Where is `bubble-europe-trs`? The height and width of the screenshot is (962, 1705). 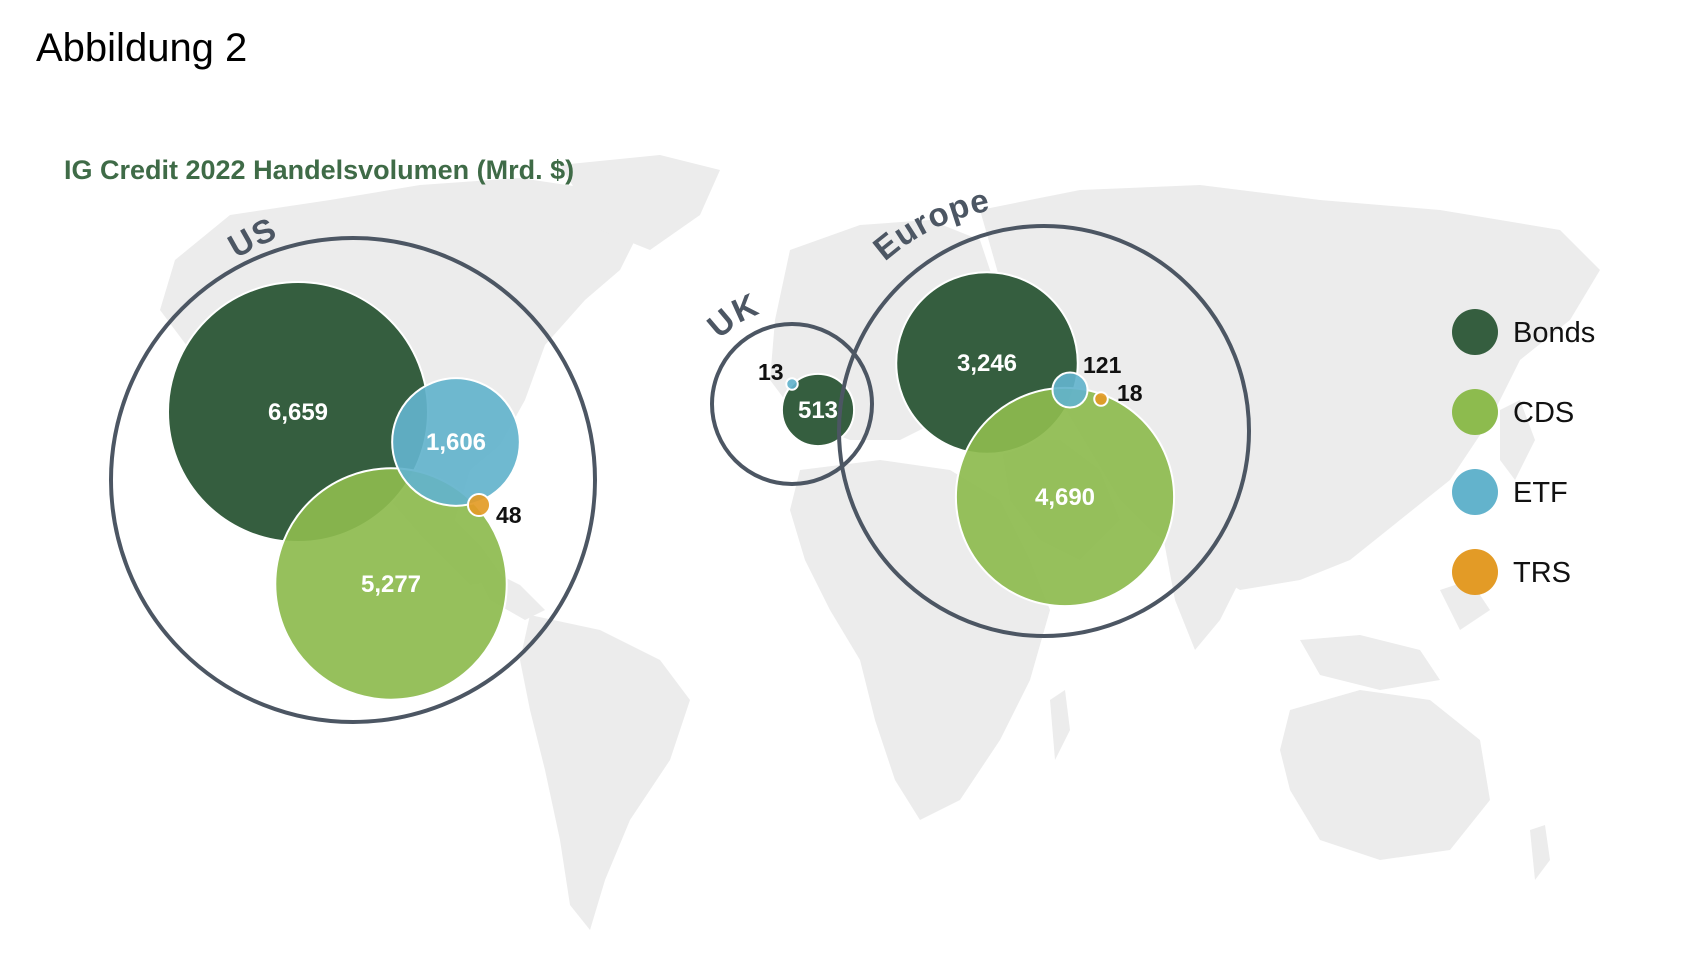
bubble-europe-trs is located at coordinates (1101, 399).